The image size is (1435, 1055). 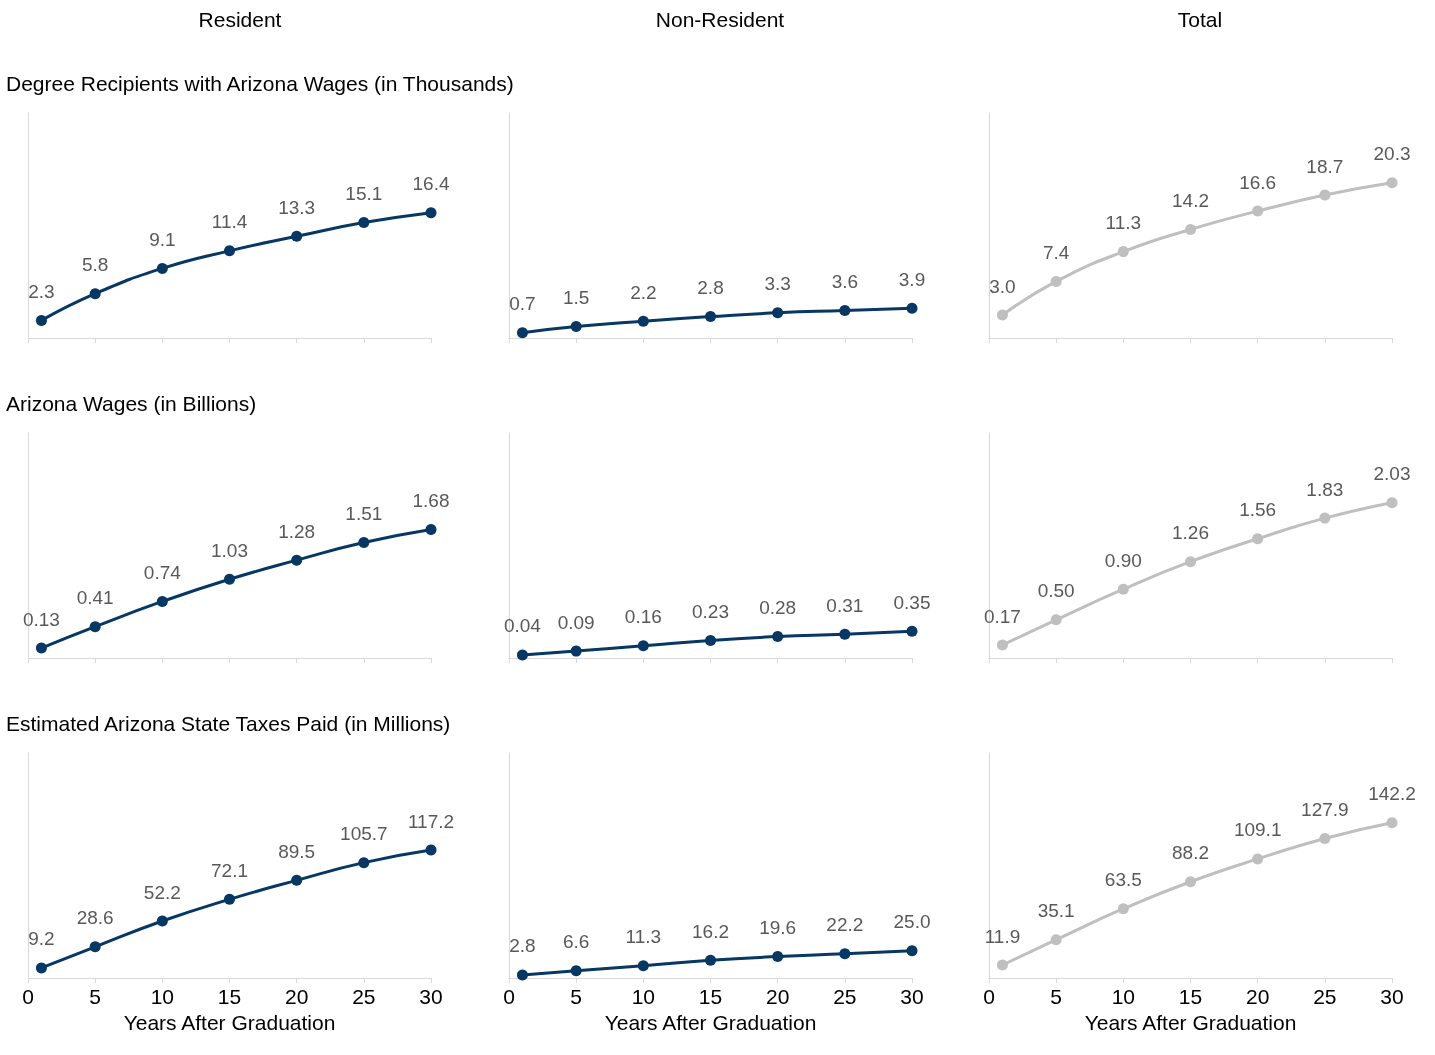 What do you see at coordinates (576, 942) in the screenshot?
I see `data-label: 6.6` at bounding box center [576, 942].